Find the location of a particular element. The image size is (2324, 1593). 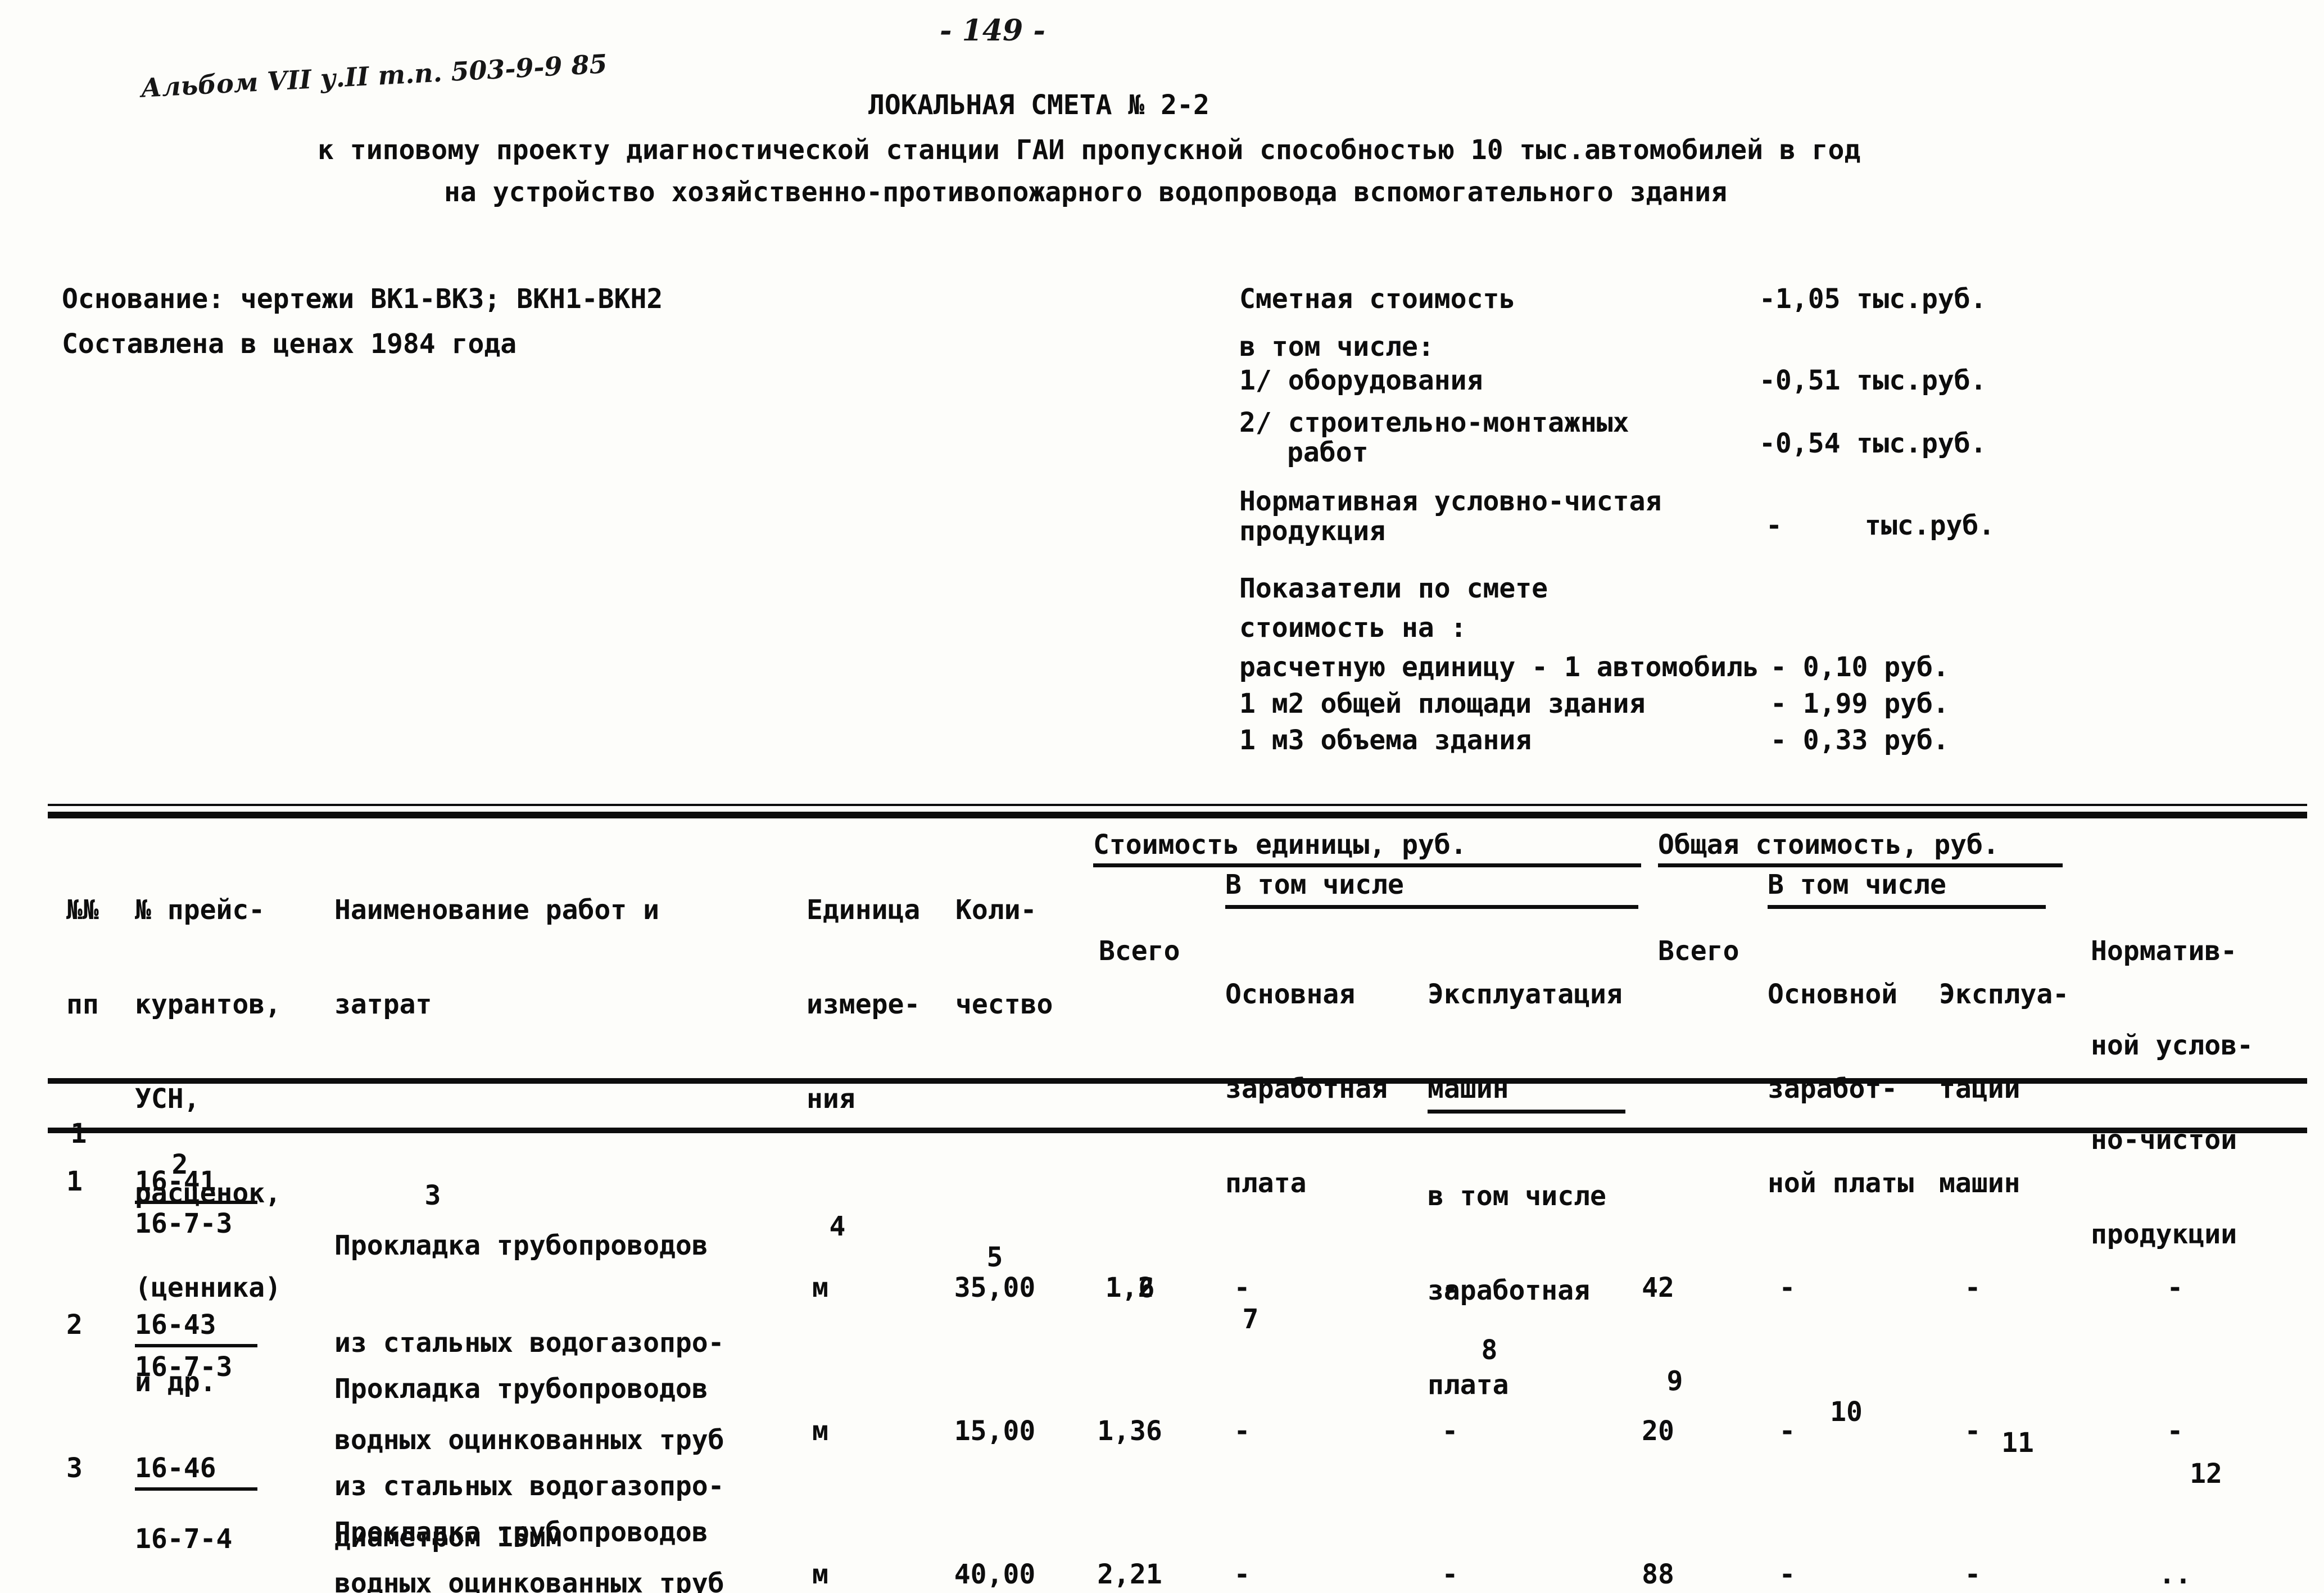

ref-underlined: 16-43 is located at coordinates (196, 1328).